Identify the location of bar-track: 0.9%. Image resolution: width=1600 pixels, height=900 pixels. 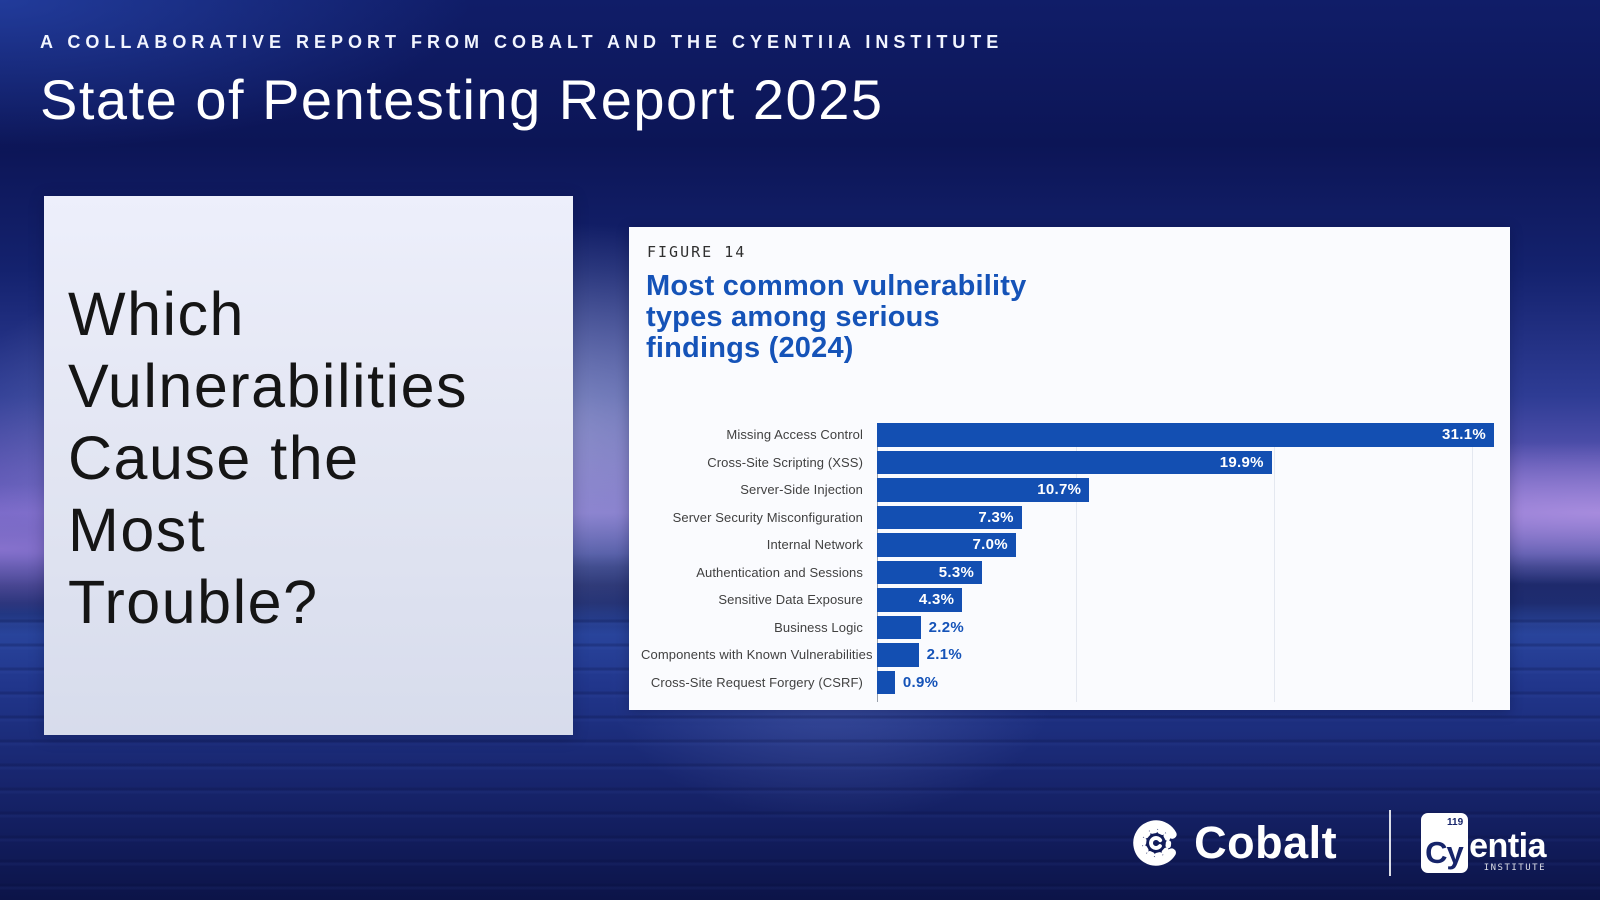
(1185, 682).